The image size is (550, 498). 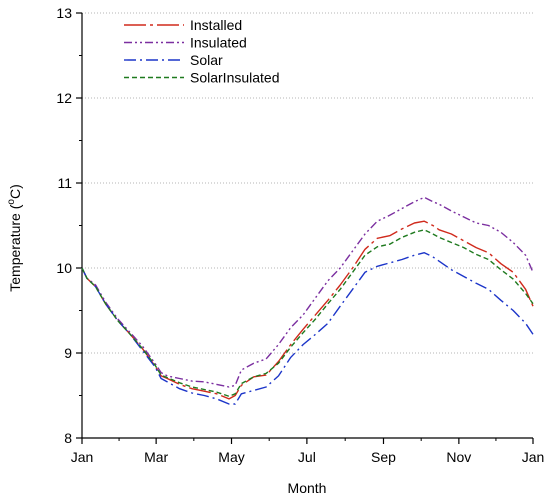 What do you see at coordinates (156, 457) in the screenshot?
I see `x-tick-label: Mar` at bounding box center [156, 457].